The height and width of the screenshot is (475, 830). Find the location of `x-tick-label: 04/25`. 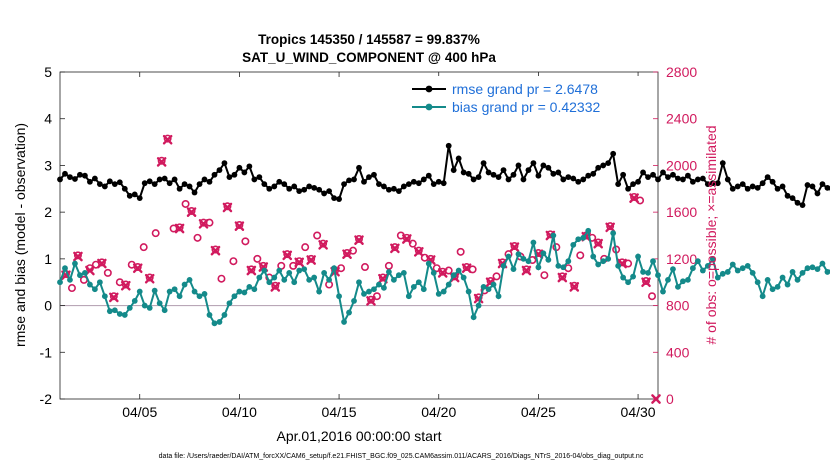

x-tick-label: 04/25 is located at coordinates (538, 412).